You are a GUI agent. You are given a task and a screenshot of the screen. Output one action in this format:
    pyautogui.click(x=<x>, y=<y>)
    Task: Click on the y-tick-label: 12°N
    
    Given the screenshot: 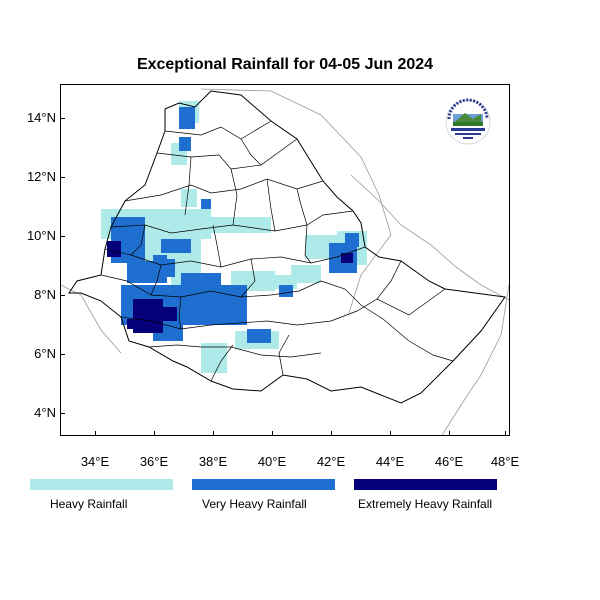 What is the action you would take?
    pyautogui.click(x=41, y=176)
    